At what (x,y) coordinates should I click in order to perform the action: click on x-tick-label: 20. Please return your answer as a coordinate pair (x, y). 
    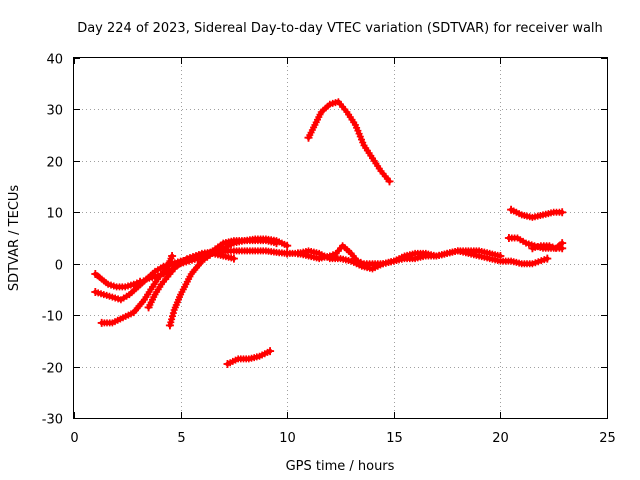
    Looking at the image, I should click on (500, 438).